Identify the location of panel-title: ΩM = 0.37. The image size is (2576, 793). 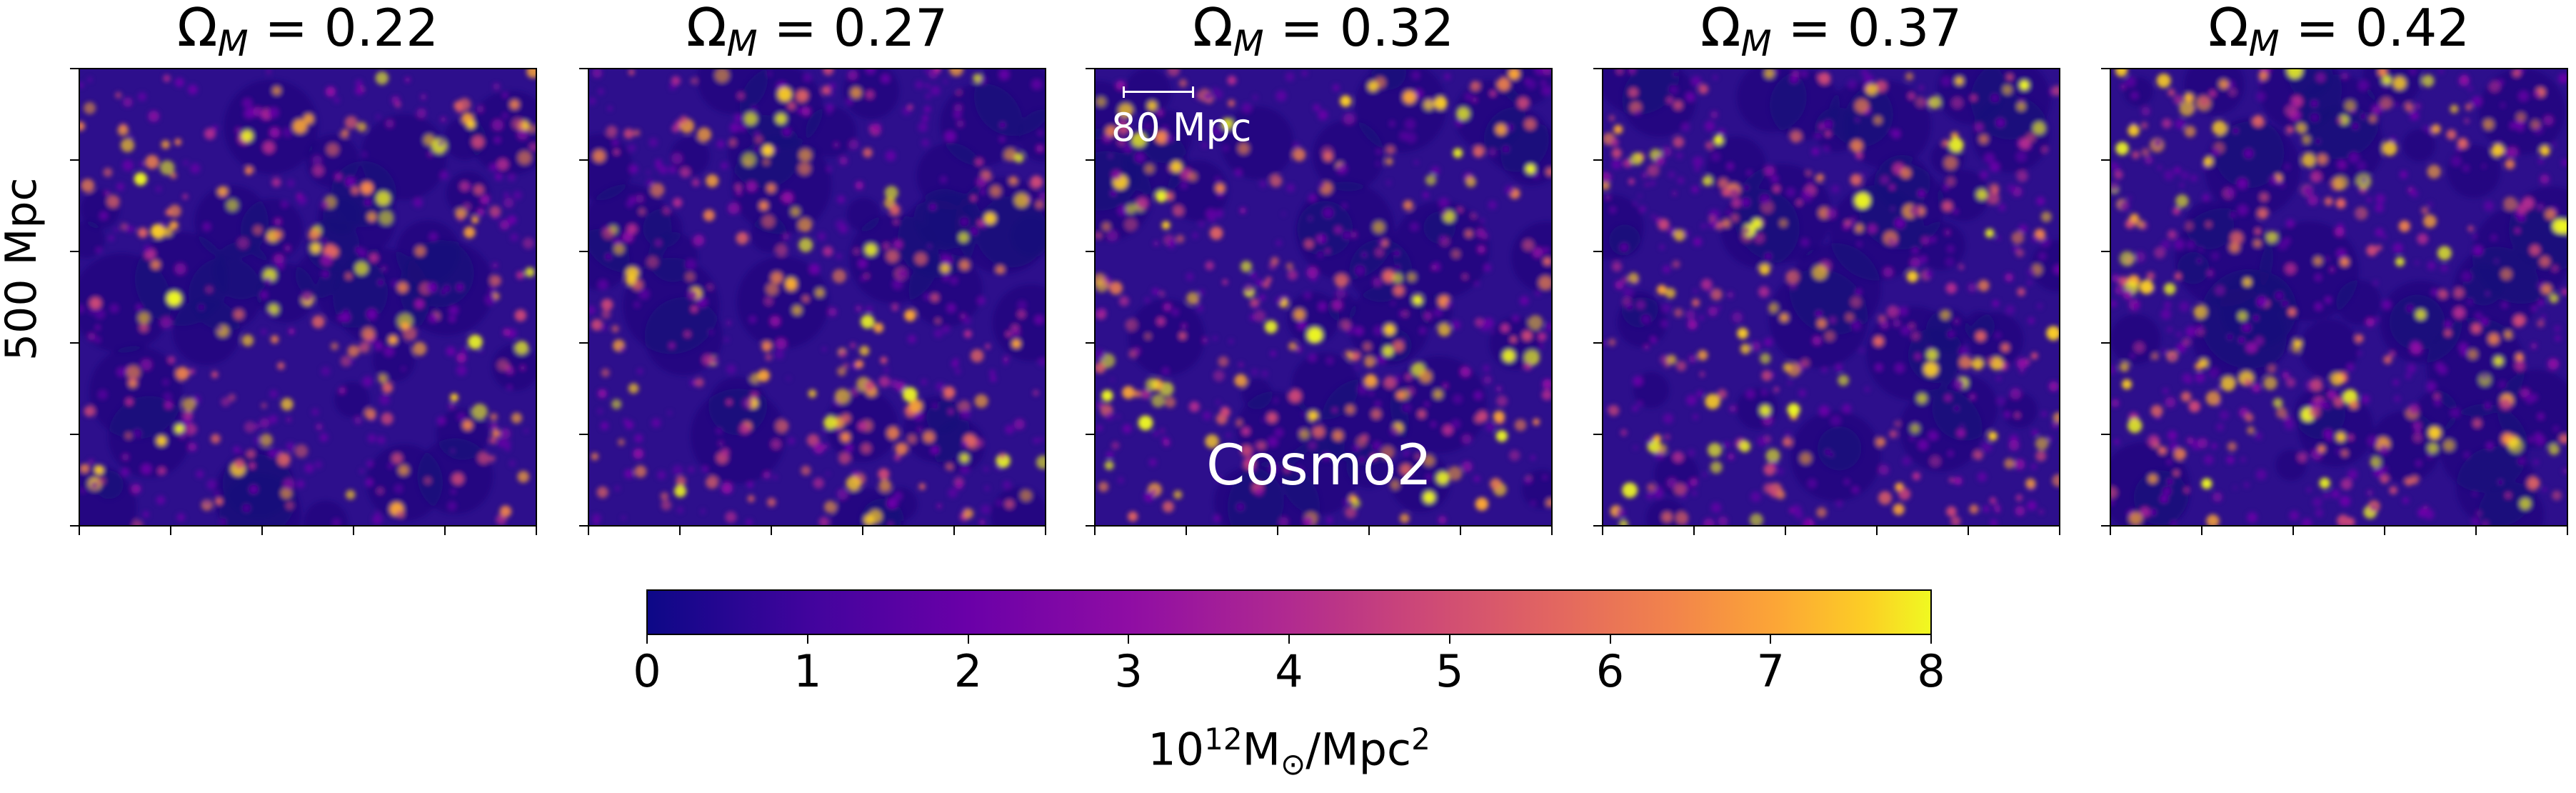
(1831, 32).